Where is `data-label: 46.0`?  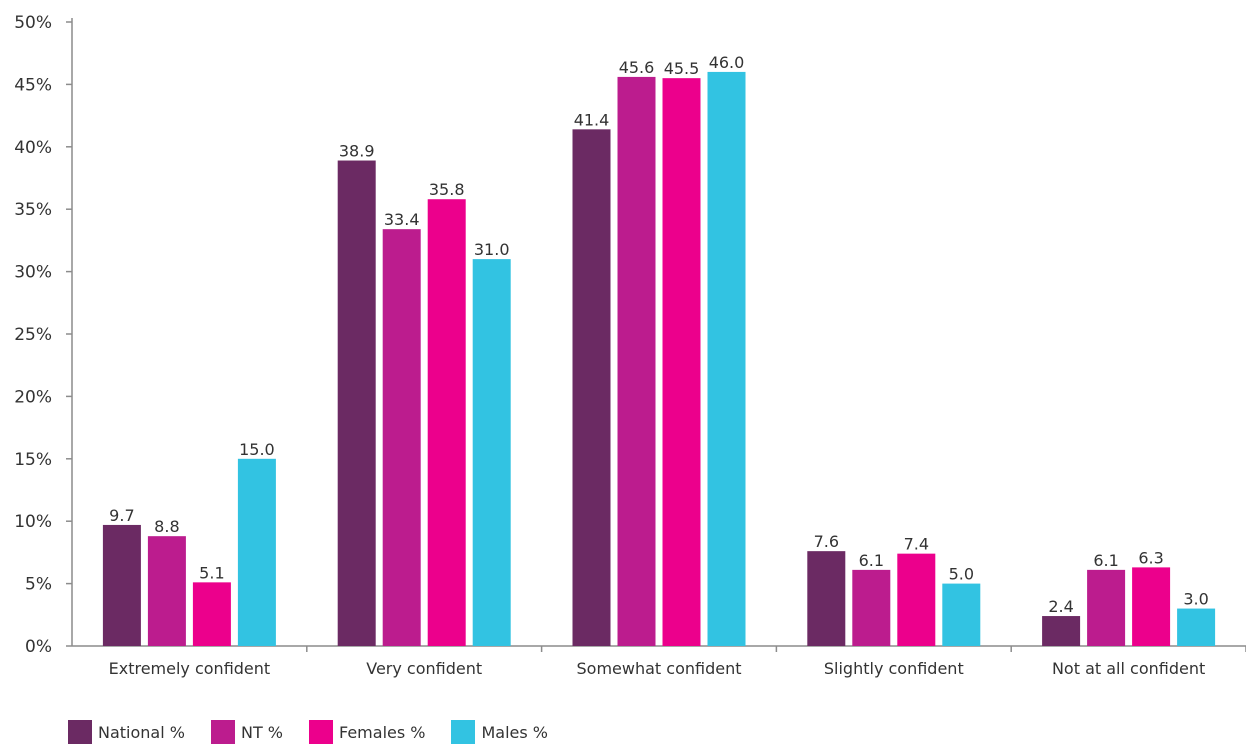 data-label: 46.0 is located at coordinates (727, 62).